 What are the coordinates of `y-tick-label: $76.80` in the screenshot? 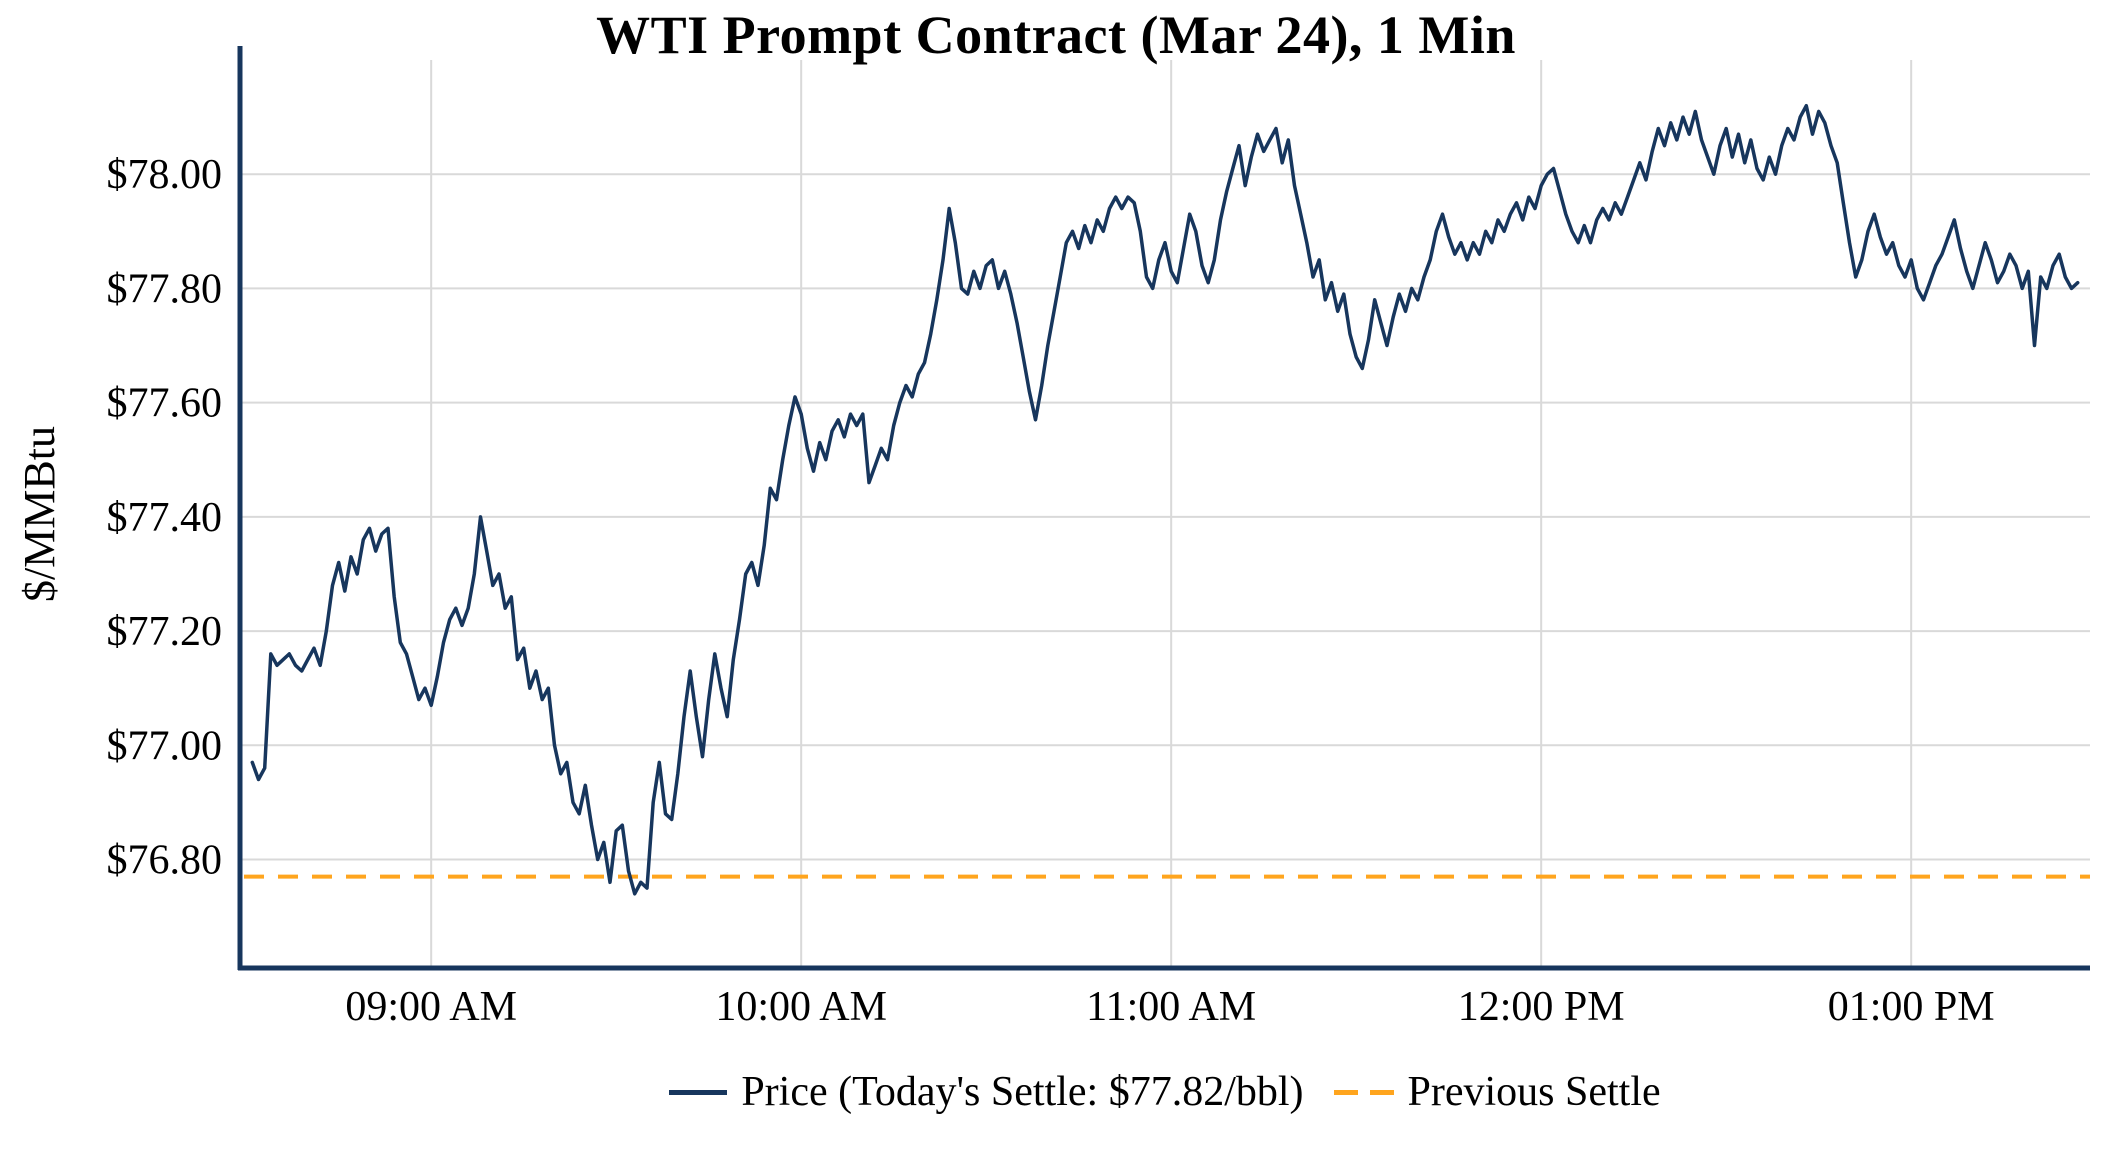 It's located at (165, 860).